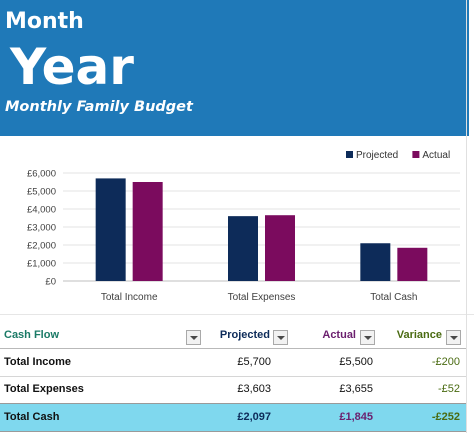  Describe the element at coordinates (254, 417) in the screenshot. I see `projected-value: £2,097` at that location.